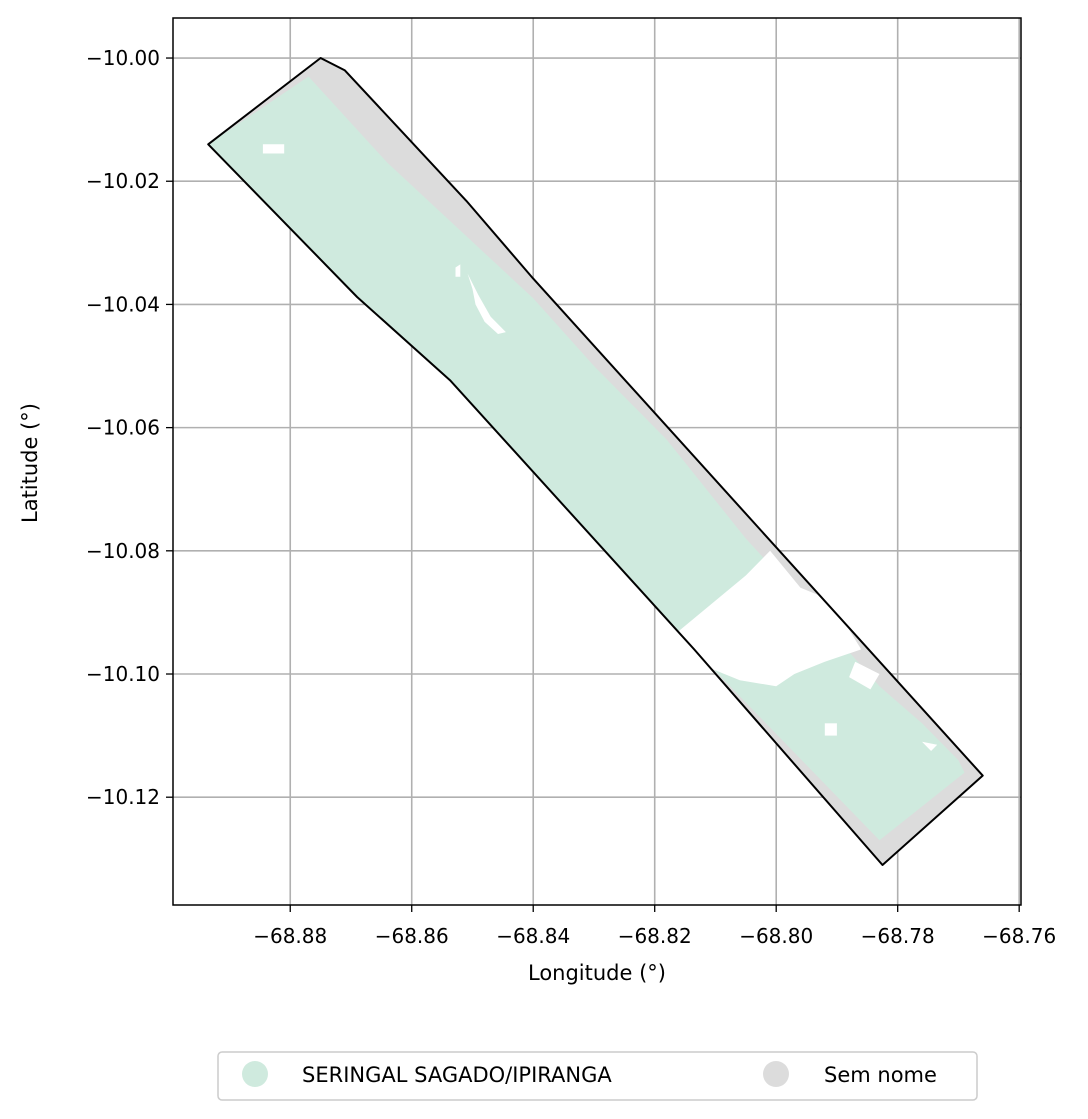  What do you see at coordinates (655, 936) in the screenshot?
I see `x-tick-label-3: −68.82` at bounding box center [655, 936].